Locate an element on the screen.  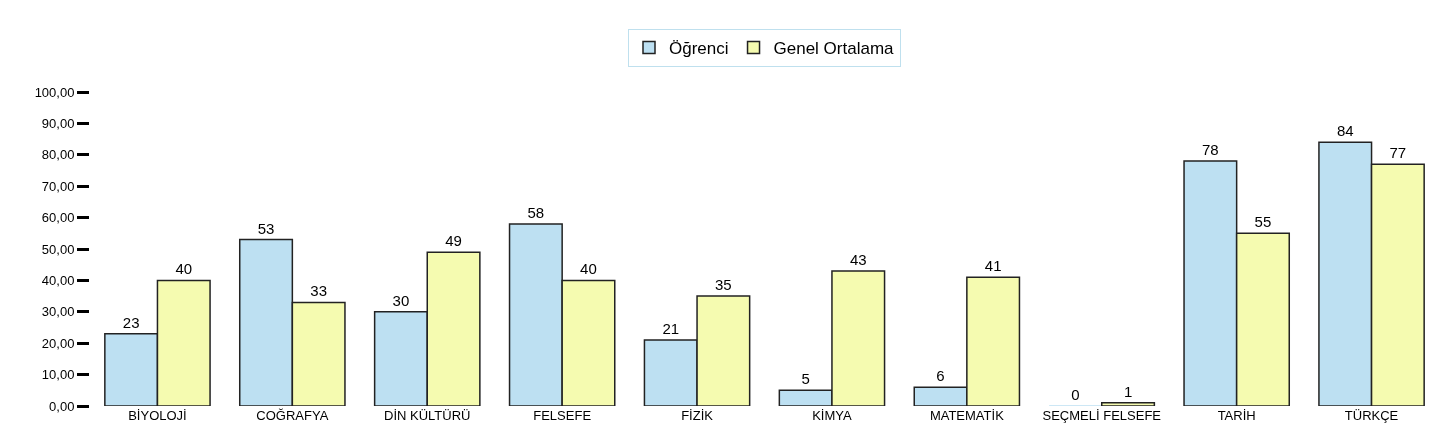
x-tick-label: DİN KÜLTÜRÜ is located at coordinates (427, 415).